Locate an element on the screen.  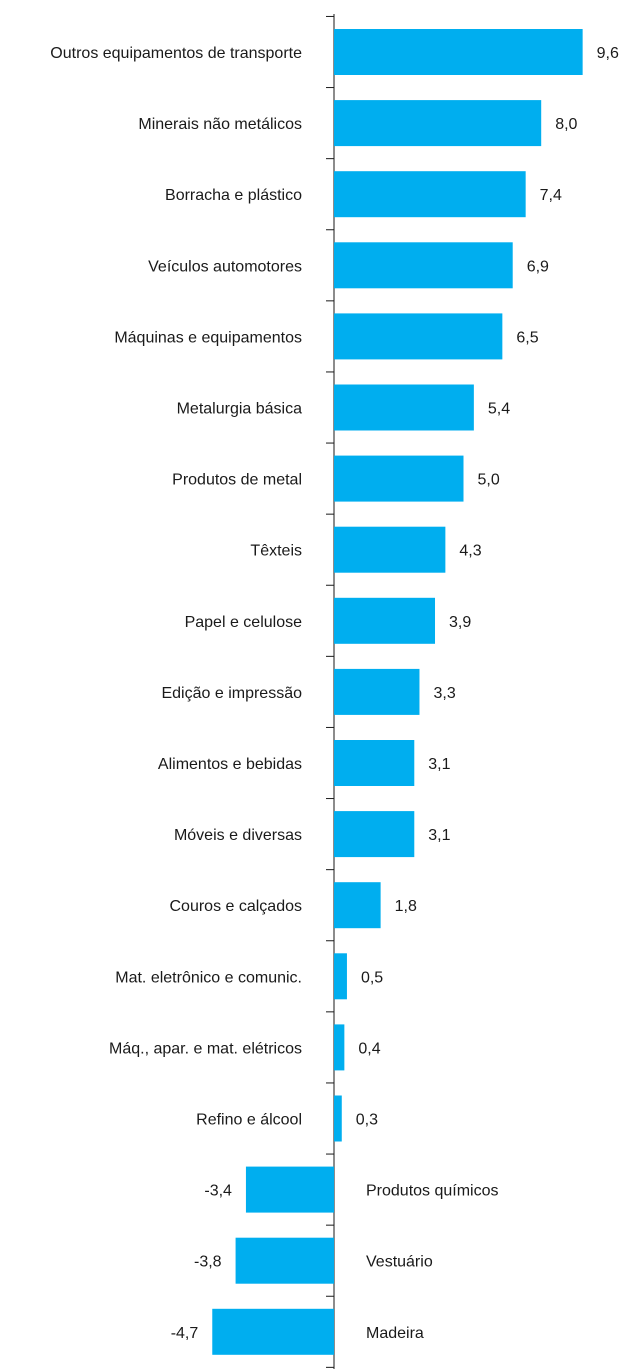
value-label: 5,0 is located at coordinates (489, 480).